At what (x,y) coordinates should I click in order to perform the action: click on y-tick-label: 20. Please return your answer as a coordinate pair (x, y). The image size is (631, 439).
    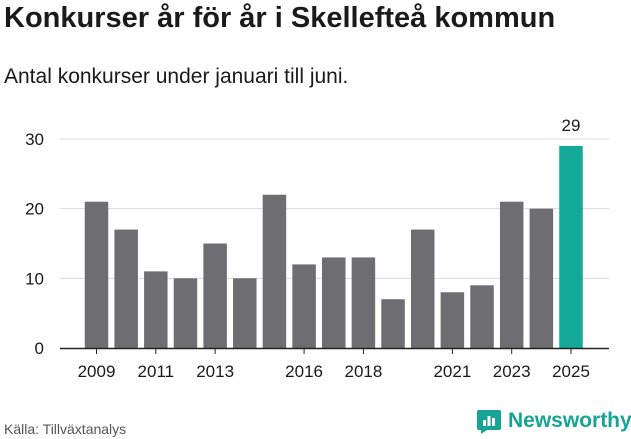
    Looking at the image, I should click on (34, 209).